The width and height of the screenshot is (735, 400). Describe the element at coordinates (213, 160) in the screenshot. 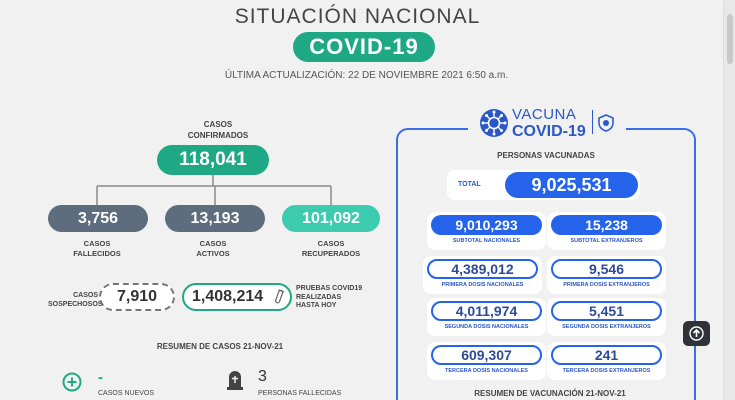

I see `confirmed-count: 118,041` at that location.